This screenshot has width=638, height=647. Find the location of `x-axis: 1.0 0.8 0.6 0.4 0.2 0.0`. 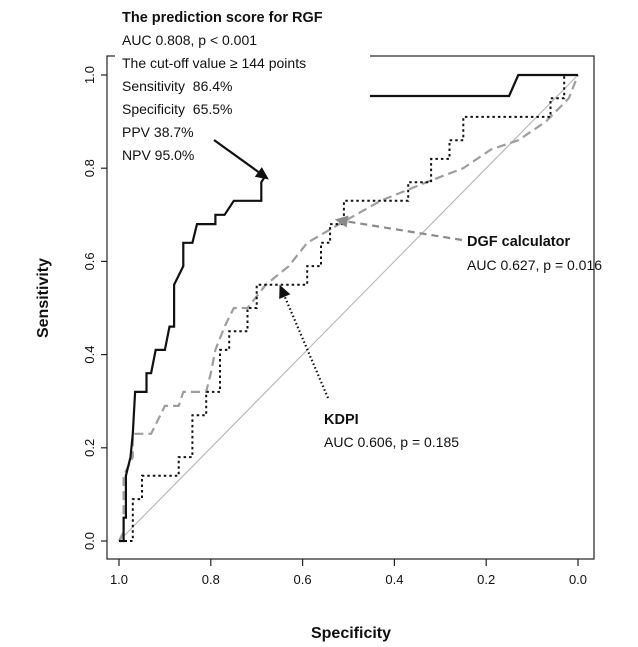

x-axis: 1.0 0.8 0.6 0.4 0.2 0.0 is located at coordinates (348, 573).